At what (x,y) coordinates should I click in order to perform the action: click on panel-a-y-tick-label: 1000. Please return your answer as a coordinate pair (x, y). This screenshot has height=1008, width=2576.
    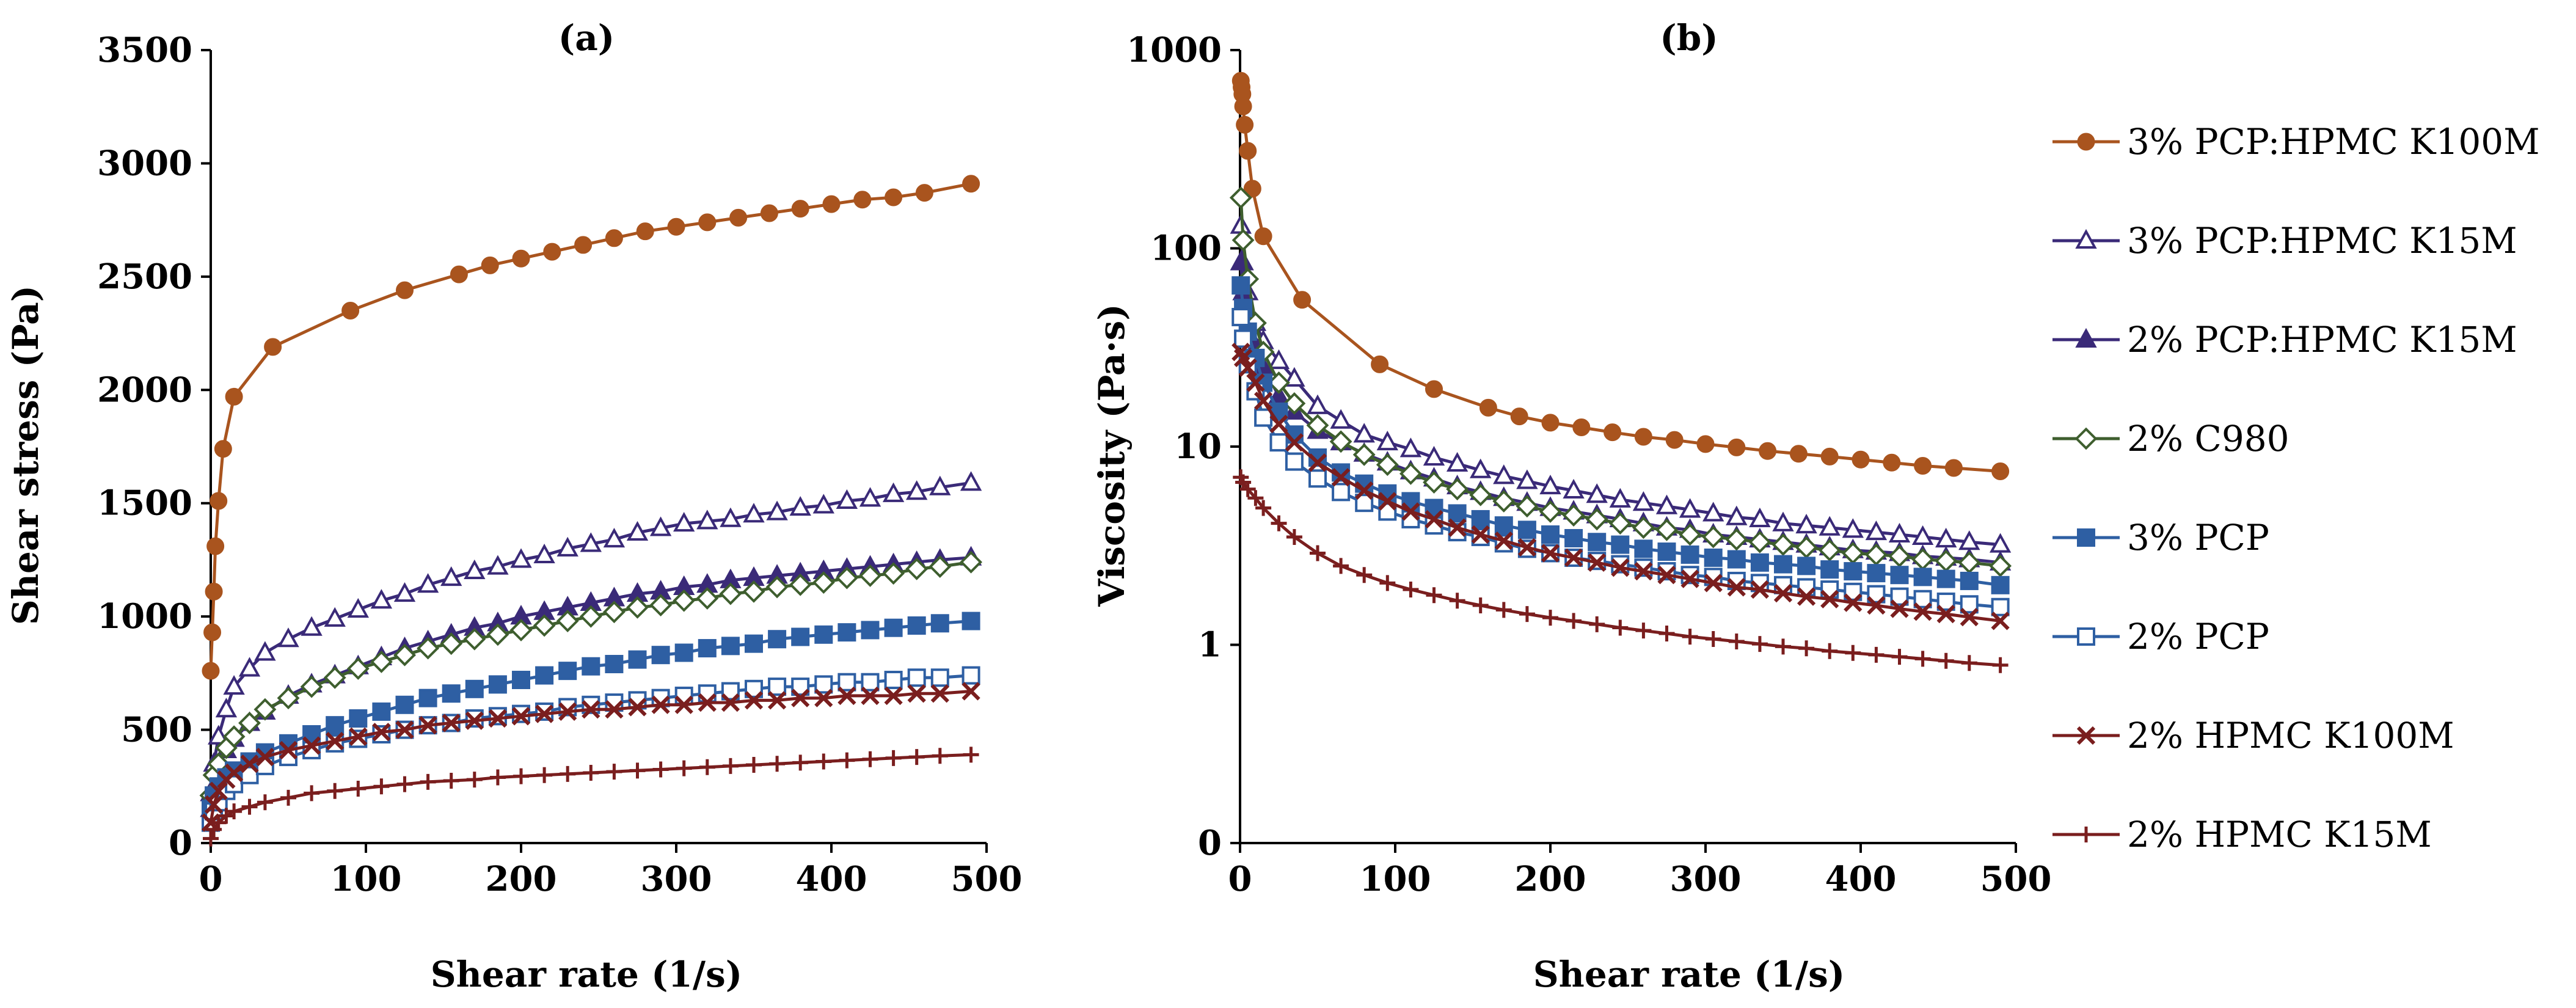
    Looking at the image, I should click on (144, 616).